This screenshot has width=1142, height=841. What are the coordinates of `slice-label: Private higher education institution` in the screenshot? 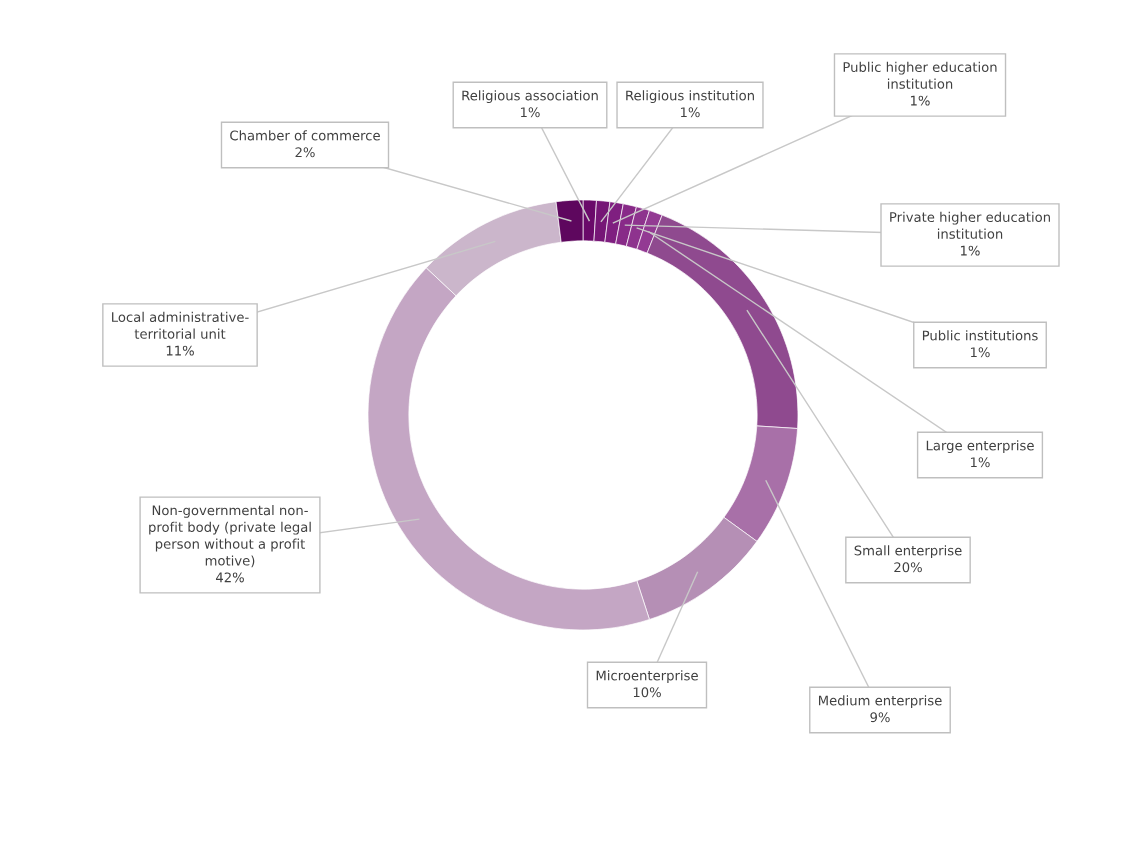 It's located at (970, 225).